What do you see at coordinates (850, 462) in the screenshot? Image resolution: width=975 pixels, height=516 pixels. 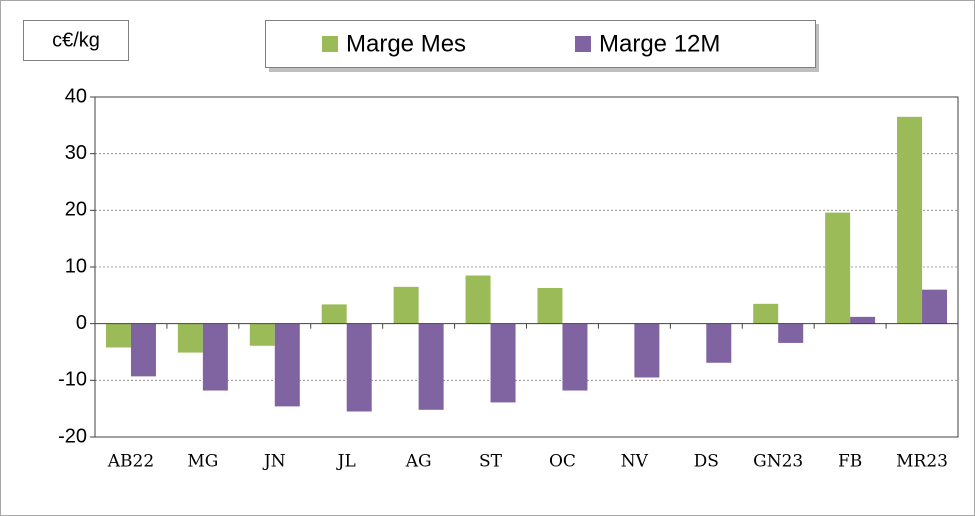 I see `x-tick-label: FB` at bounding box center [850, 462].